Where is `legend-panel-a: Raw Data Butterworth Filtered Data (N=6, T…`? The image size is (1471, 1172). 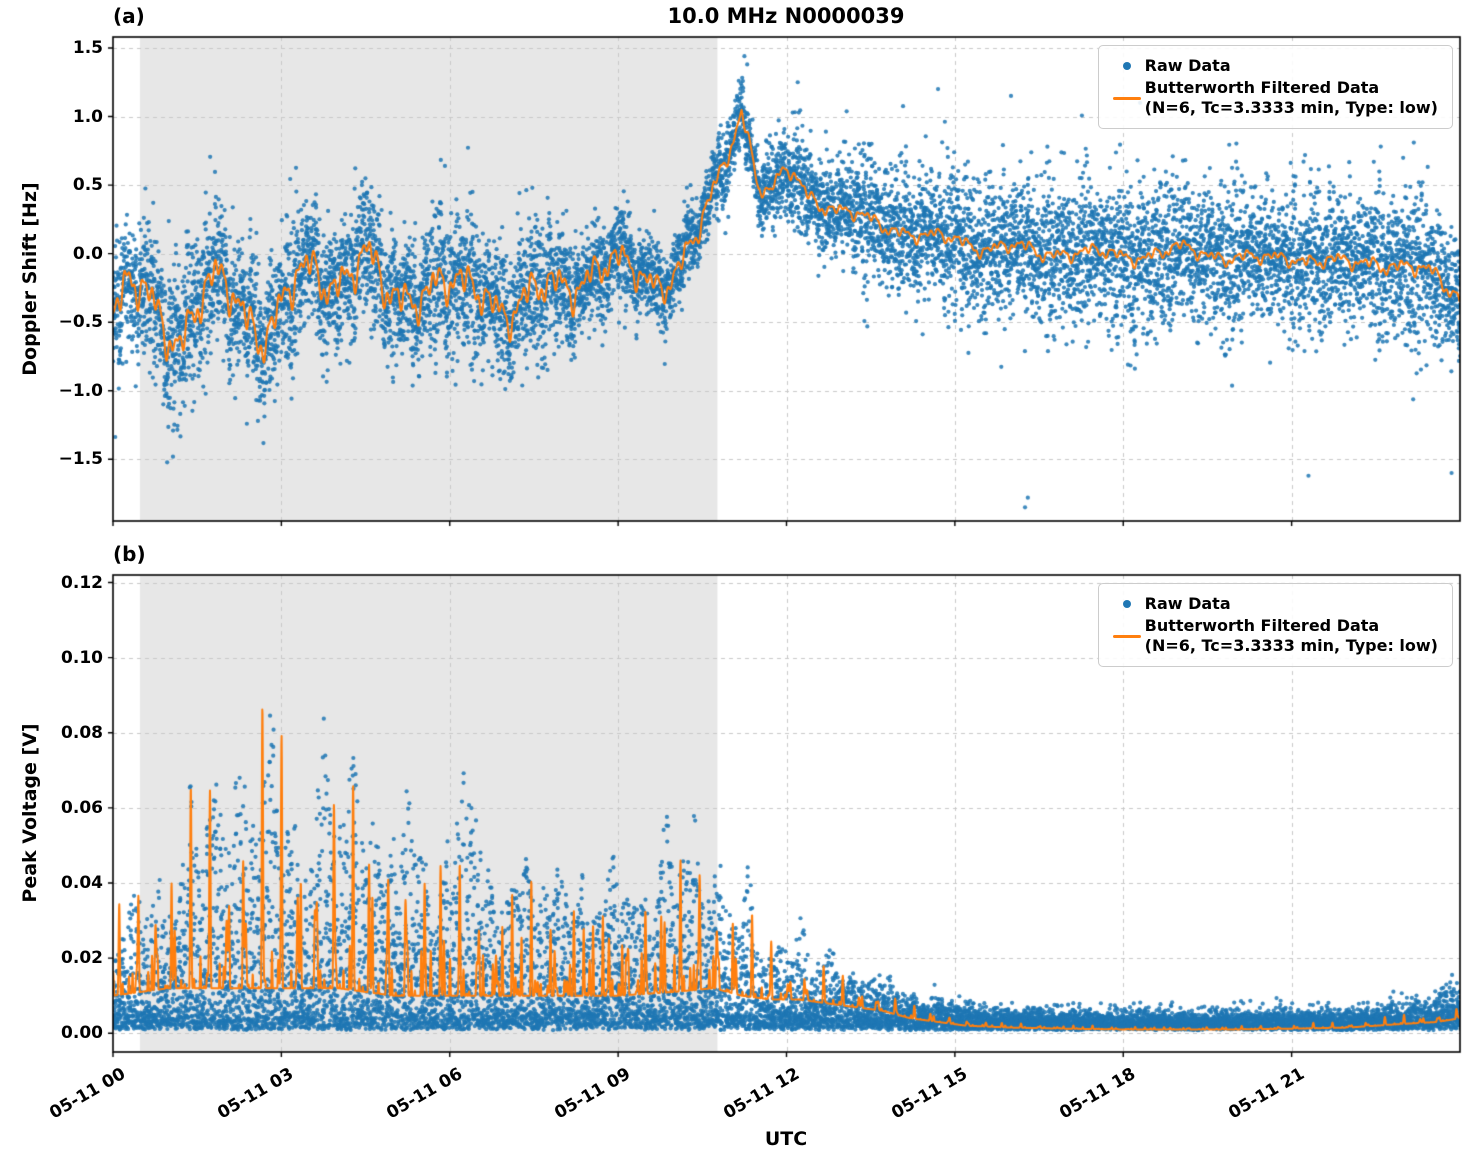
legend-panel-a: Raw Data Butterworth Filtered Data (N=6, T… is located at coordinates (1275, 87).